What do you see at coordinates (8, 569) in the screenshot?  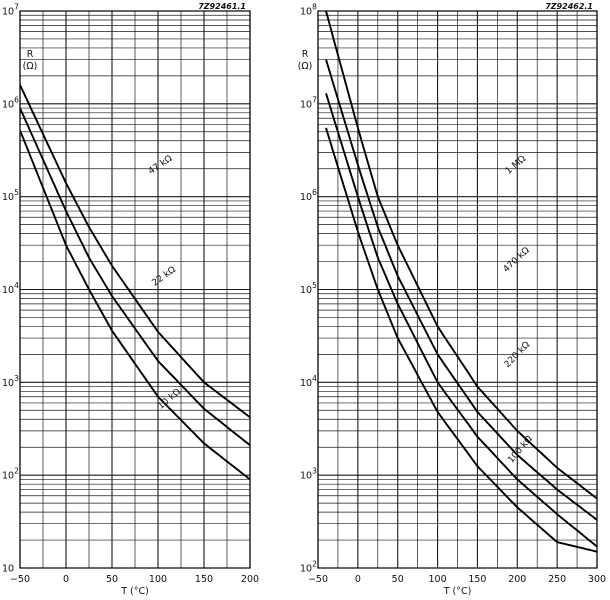 I see `y-tick-label: 10` at bounding box center [8, 569].